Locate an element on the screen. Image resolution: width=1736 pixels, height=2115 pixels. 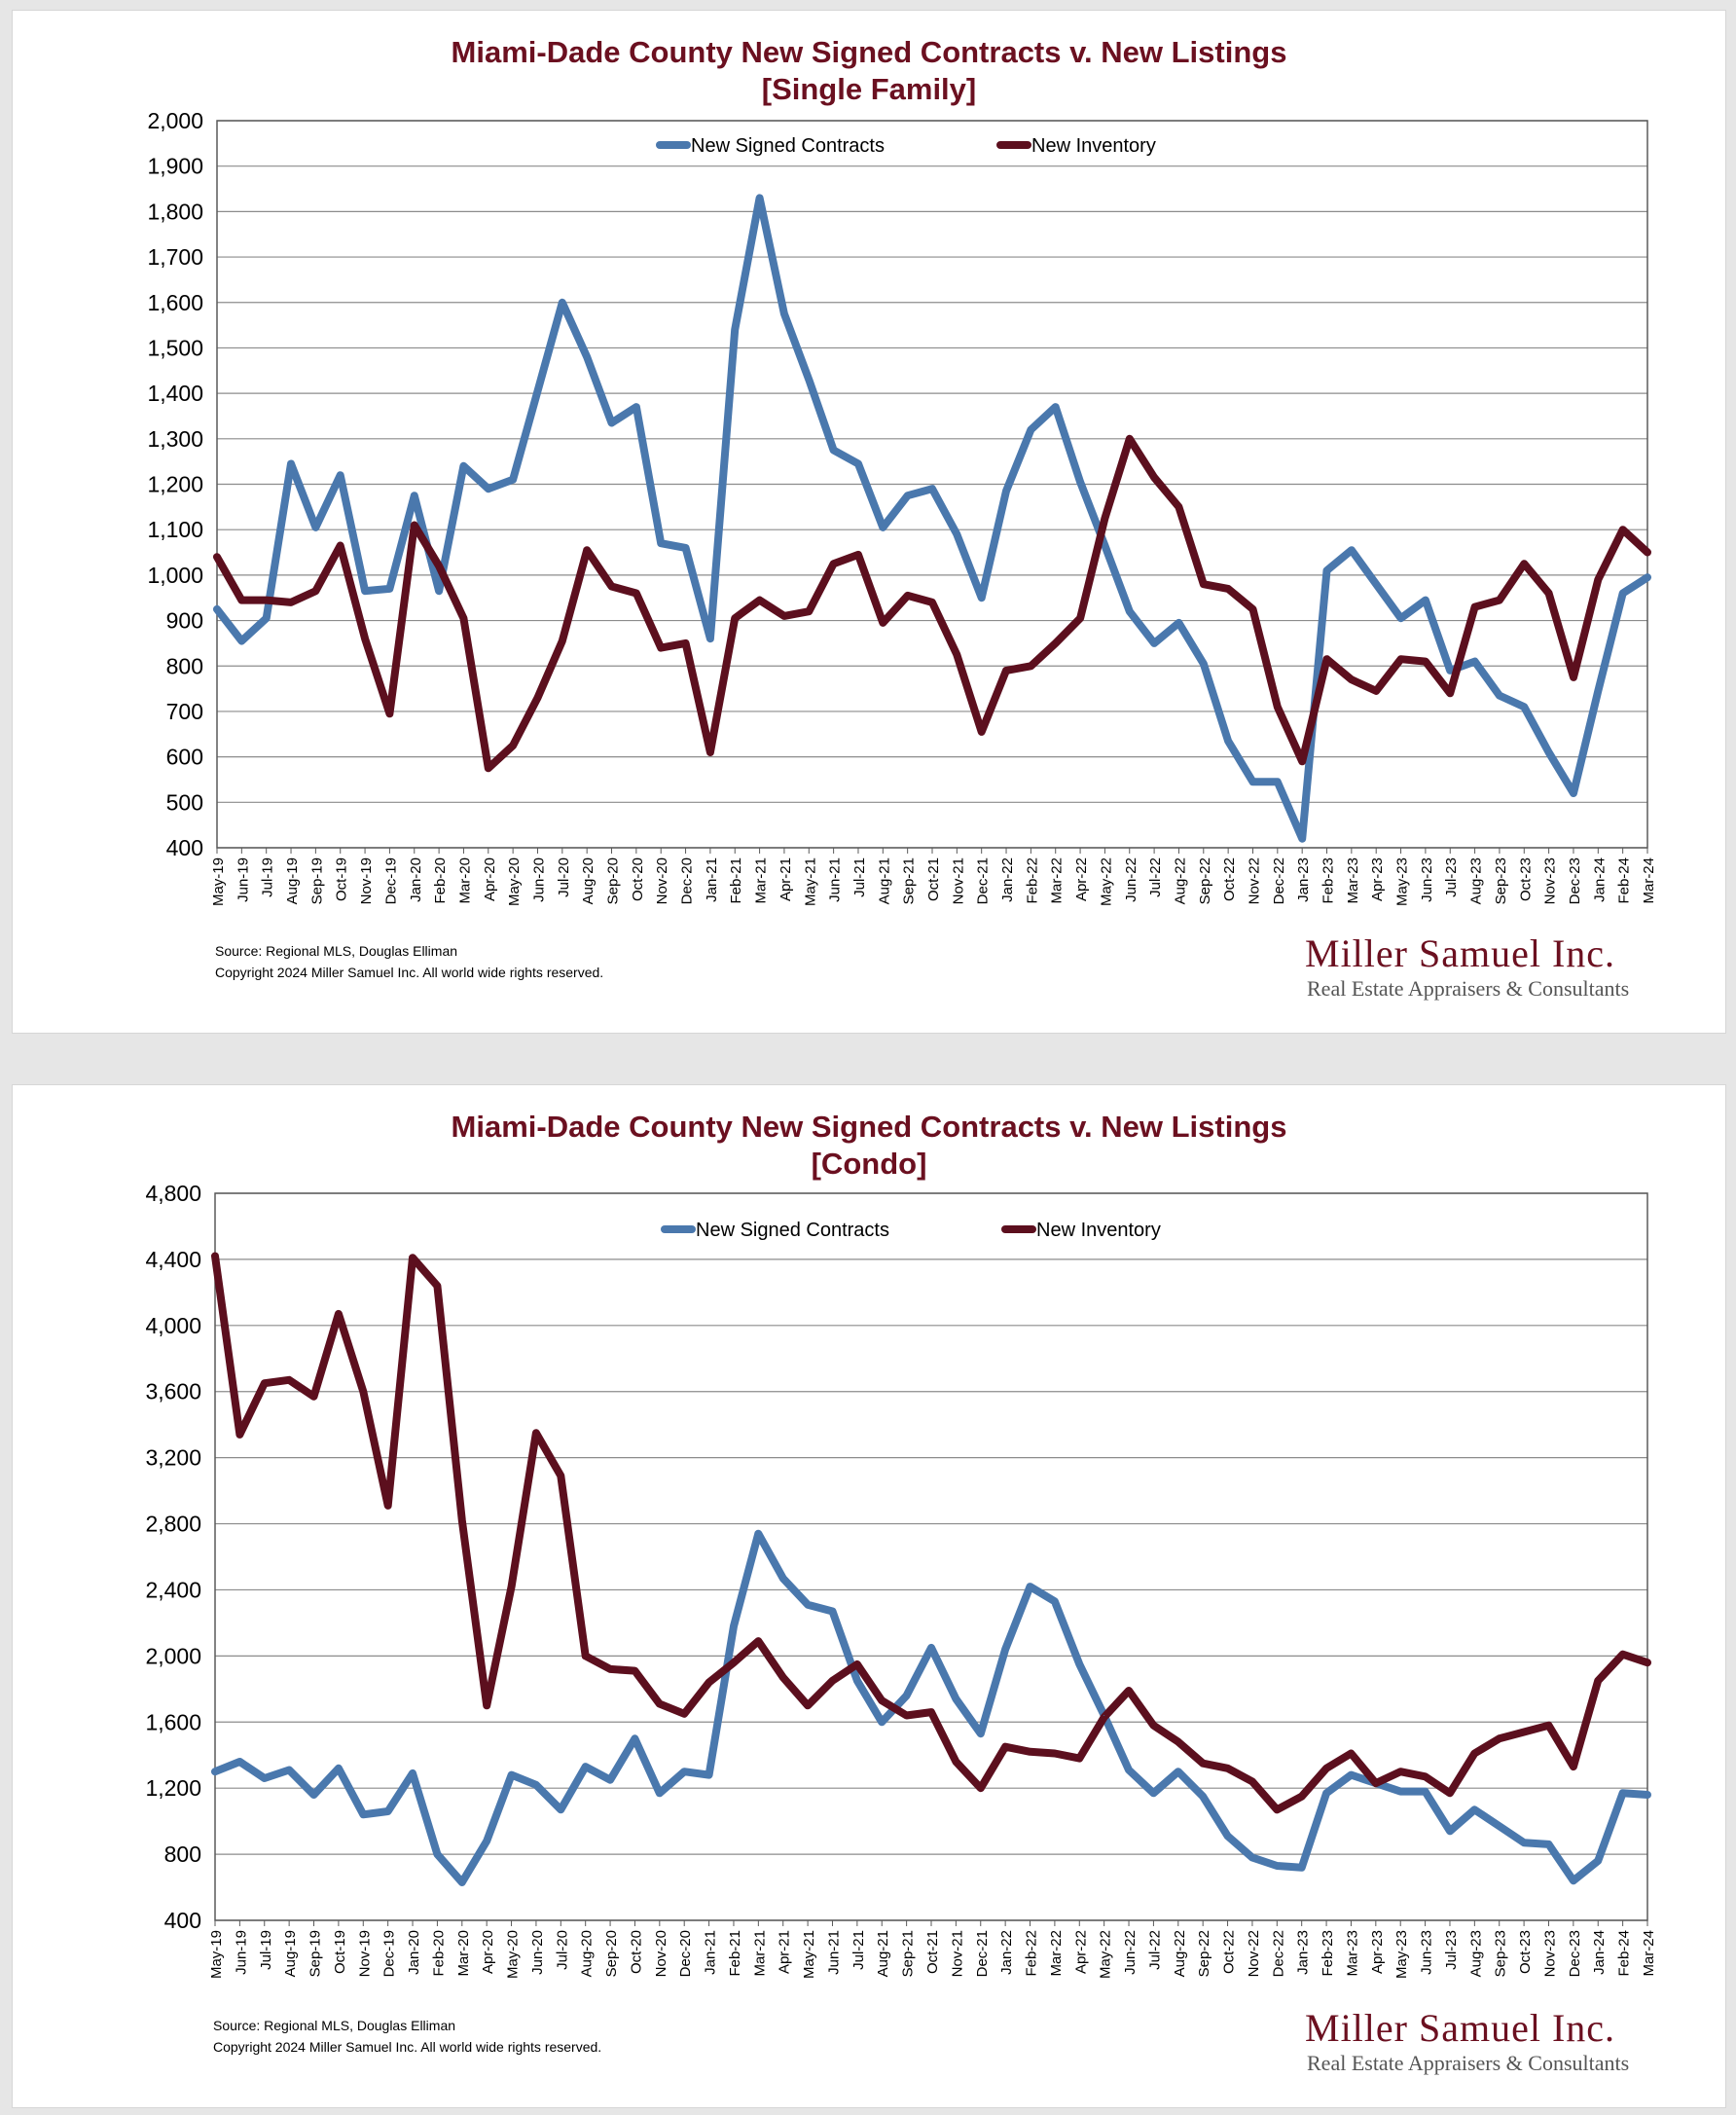
y-tick-label: 500 is located at coordinates (185, 802).